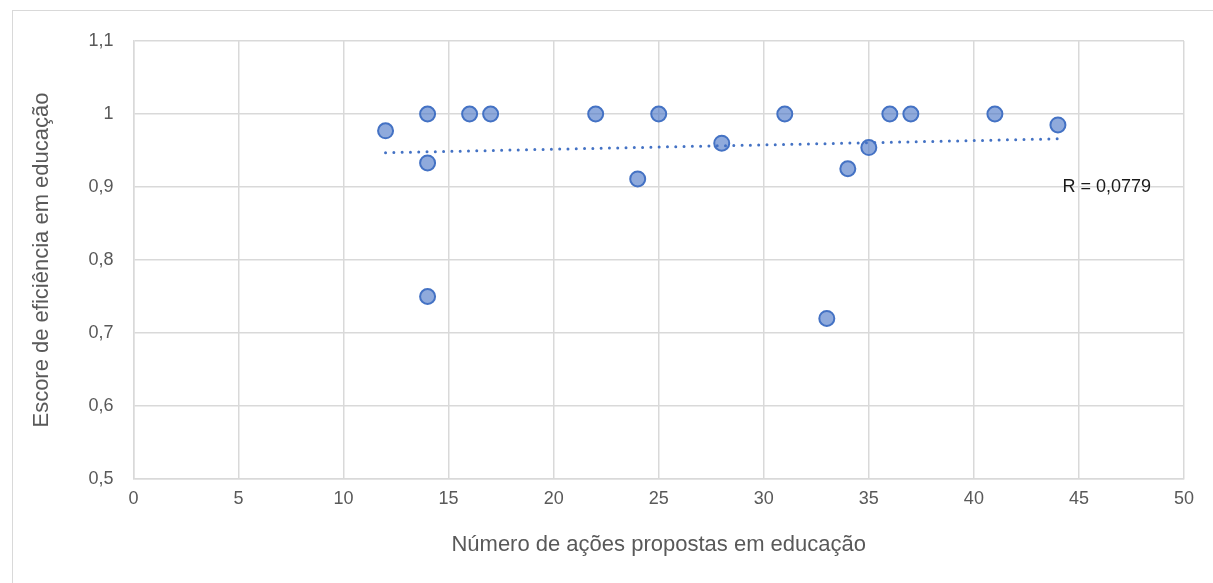  I want to click on x-tick-label: 40, so click(973, 497).